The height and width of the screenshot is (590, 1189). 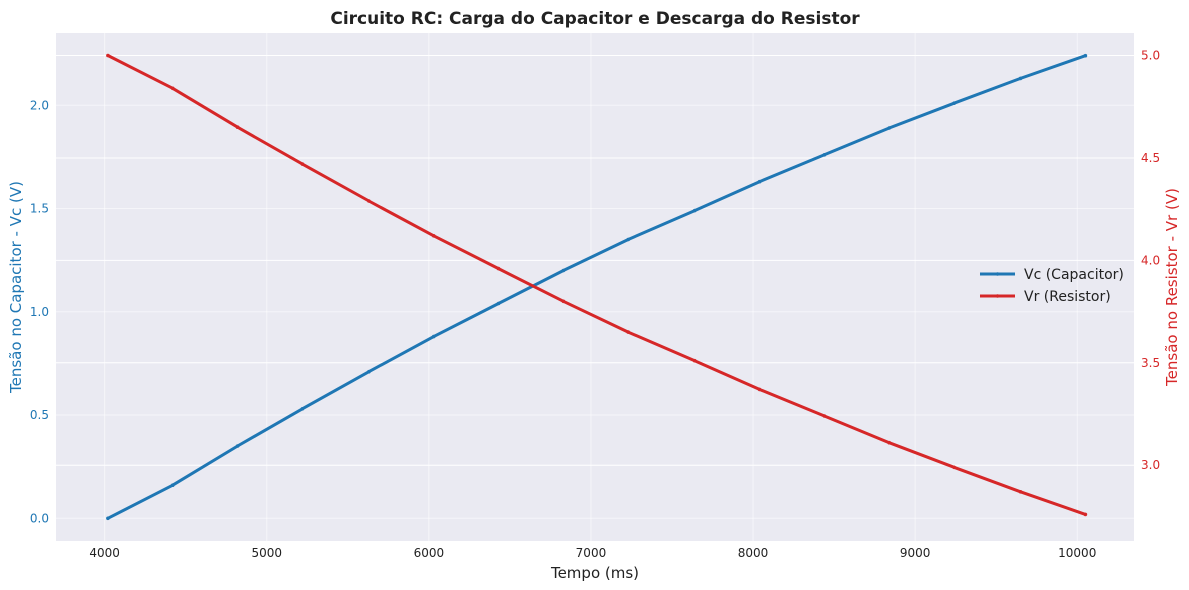 I want to click on legend-capacitor-label: Vc (Capacitor), so click(x=1074, y=275).